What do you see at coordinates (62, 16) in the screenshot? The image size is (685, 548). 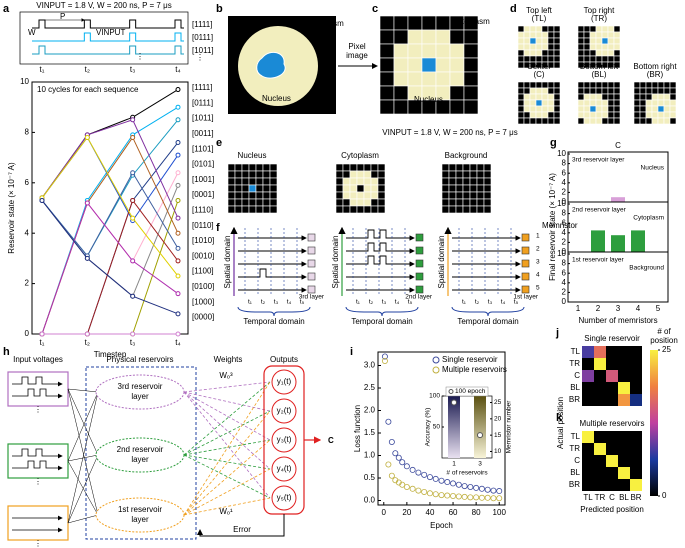 I see `pulse-label: P` at bounding box center [62, 16].